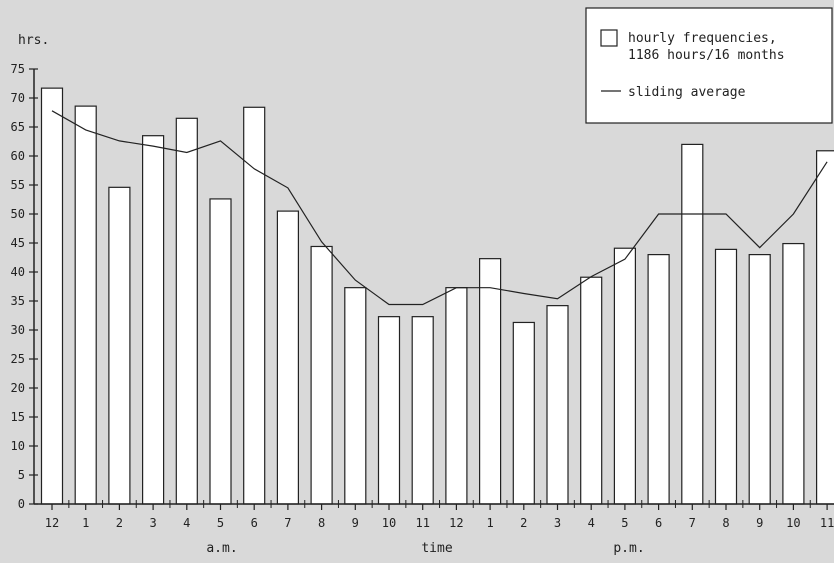 The image size is (834, 563). Describe the element at coordinates (24, 286) in the screenshot. I see `y-axis: 0 5 10 15 20 25 30 35 40 45 50 55 60 65 70 75` at that location.